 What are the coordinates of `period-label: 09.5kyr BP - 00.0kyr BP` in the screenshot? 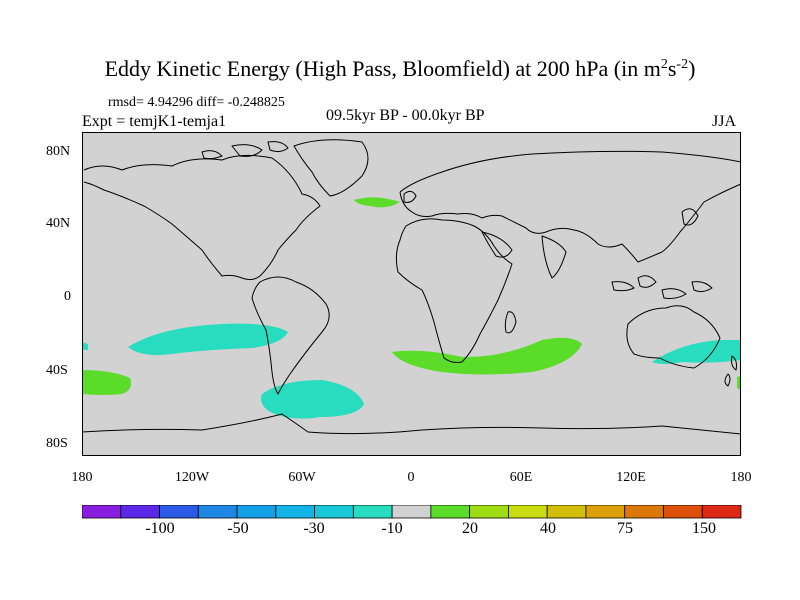 It's located at (405, 115).